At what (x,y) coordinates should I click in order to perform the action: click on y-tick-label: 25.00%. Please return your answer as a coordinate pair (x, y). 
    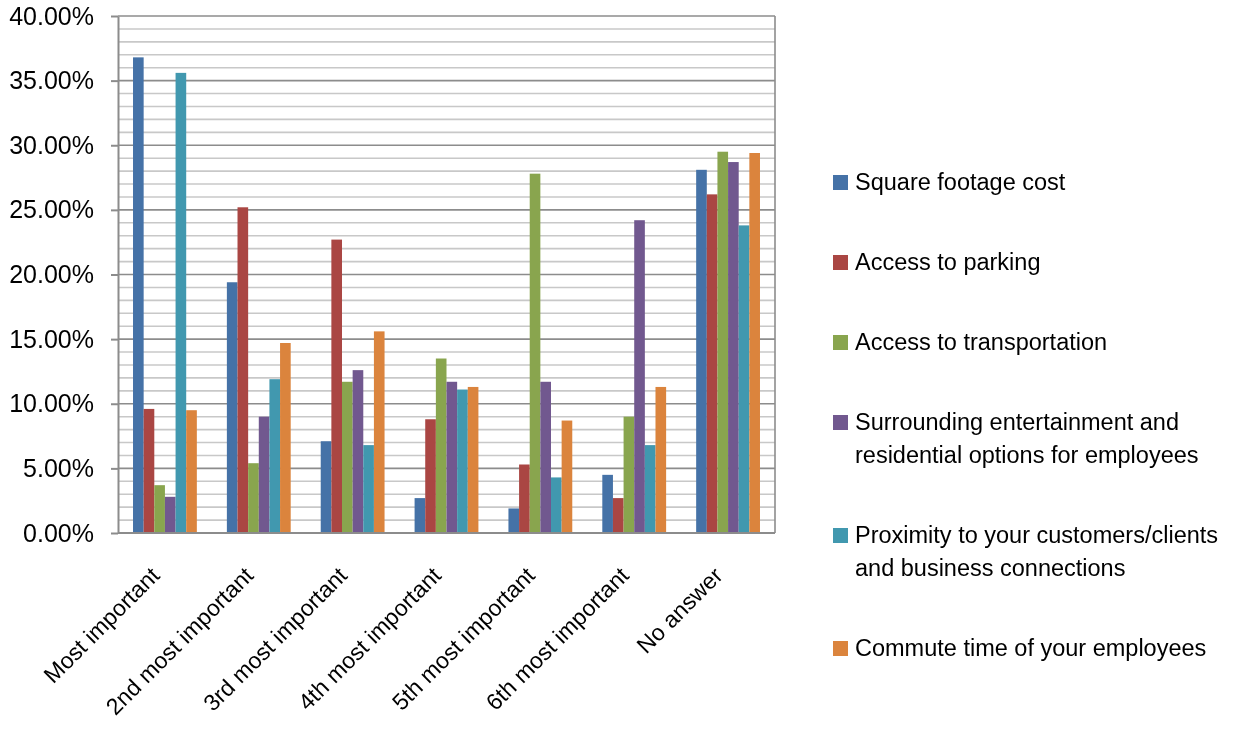
    Looking at the image, I should click on (51, 209).